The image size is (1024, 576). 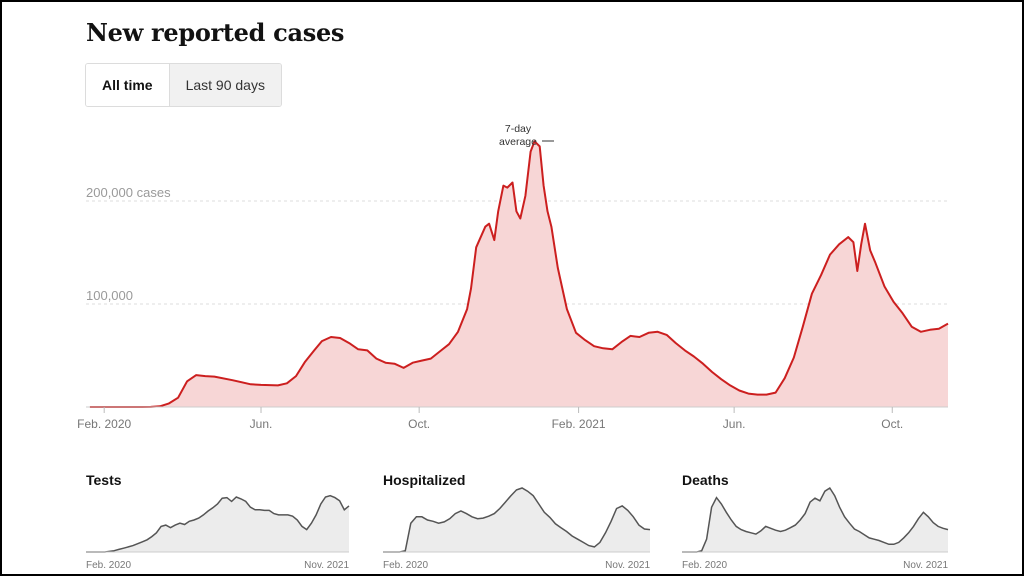 I want to click on x-axis-ticks: Feb. 2020 Jun. Oct. Feb. 2021 Jun. Oct., so click(x=490, y=419).